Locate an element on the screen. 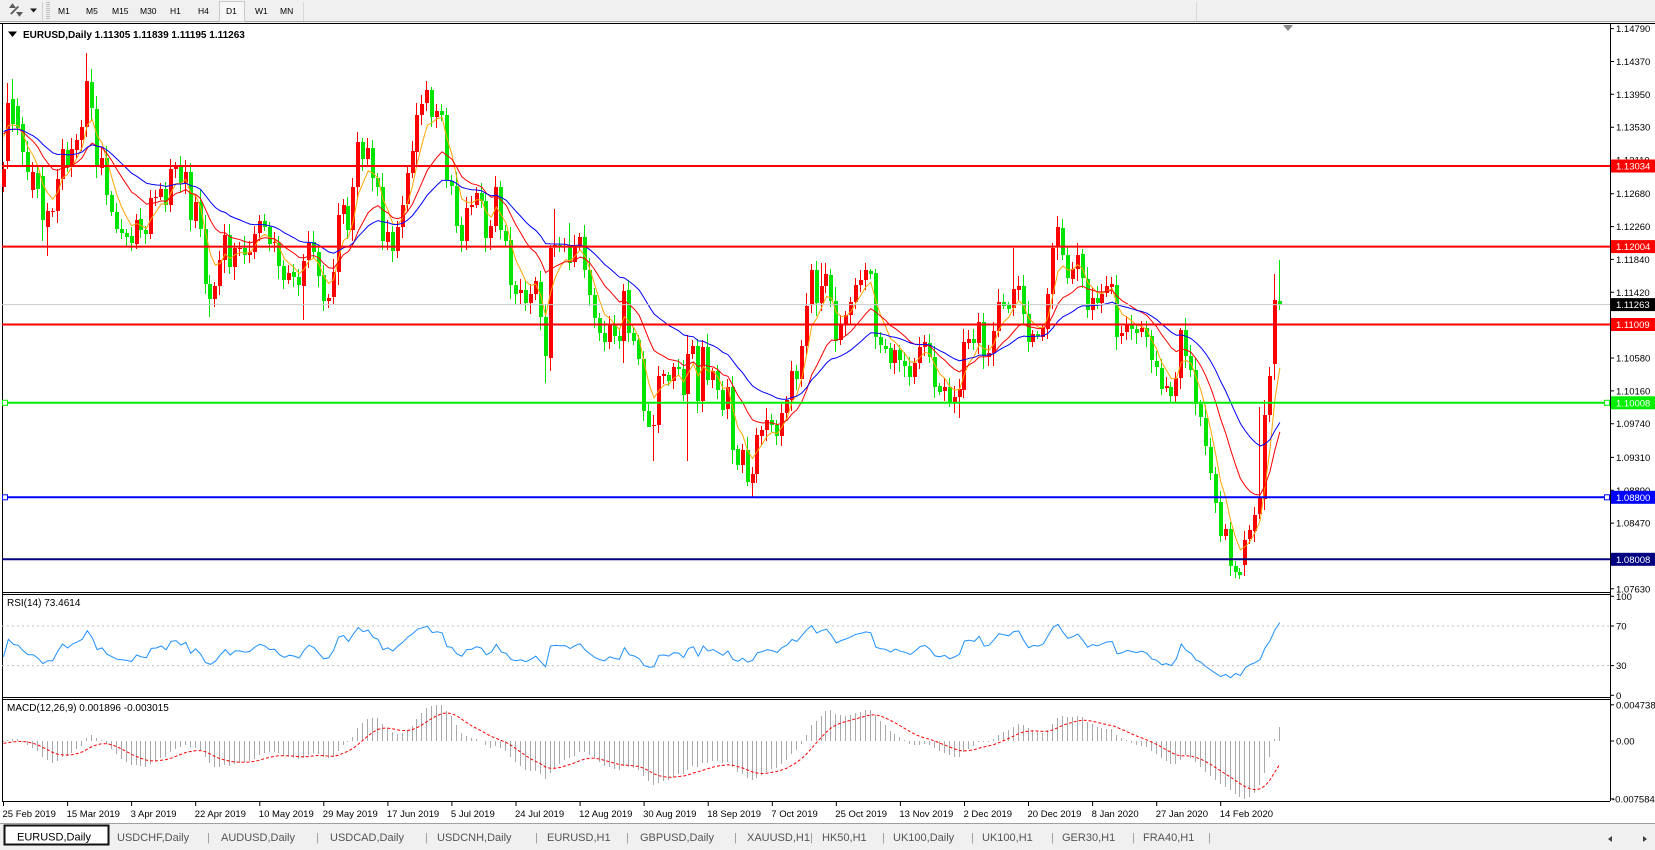 The width and height of the screenshot is (1655, 850). svg-text: 3 Apr 2019 is located at coordinates (154, 814).